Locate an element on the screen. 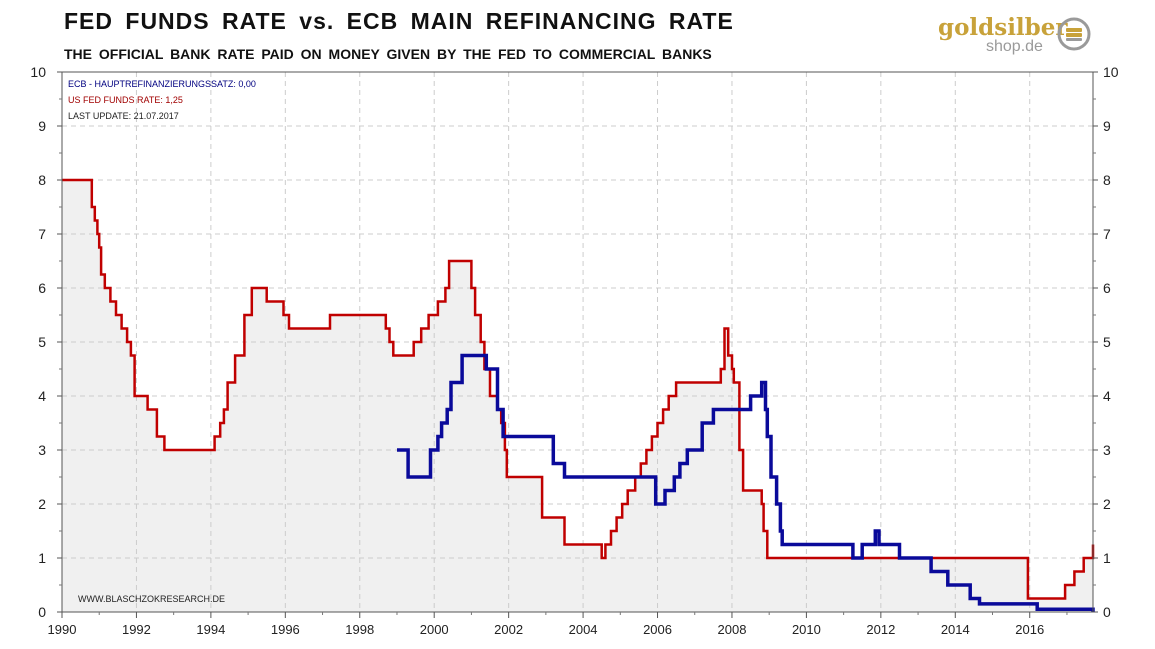 The height and width of the screenshot is (649, 1155). y-tick-label-left: 5 is located at coordinates (42, 342).